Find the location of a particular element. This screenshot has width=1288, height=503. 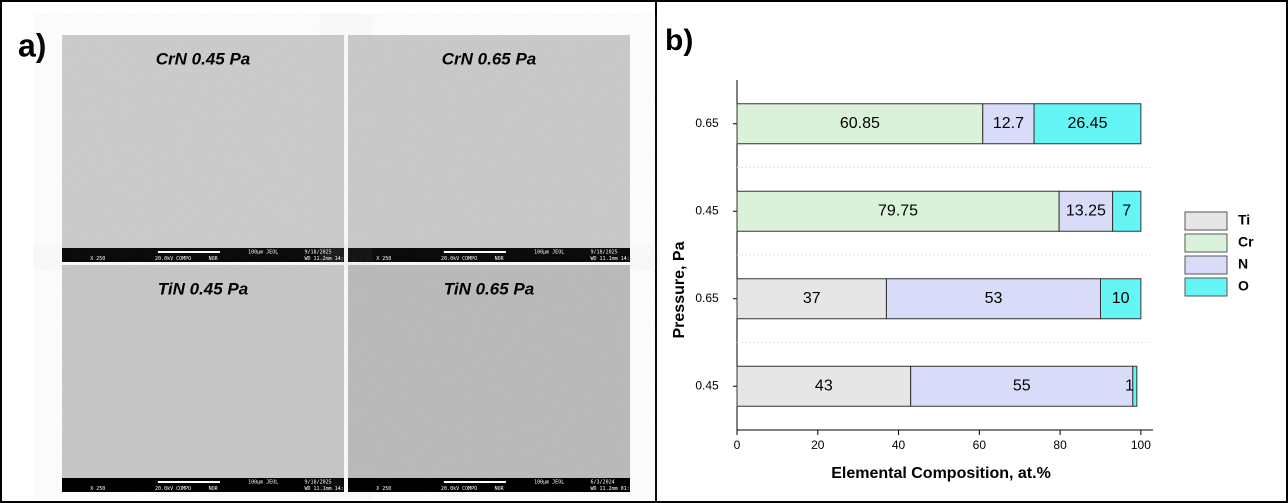

x-tick-label: 40 is located at coordinates (899, 445).